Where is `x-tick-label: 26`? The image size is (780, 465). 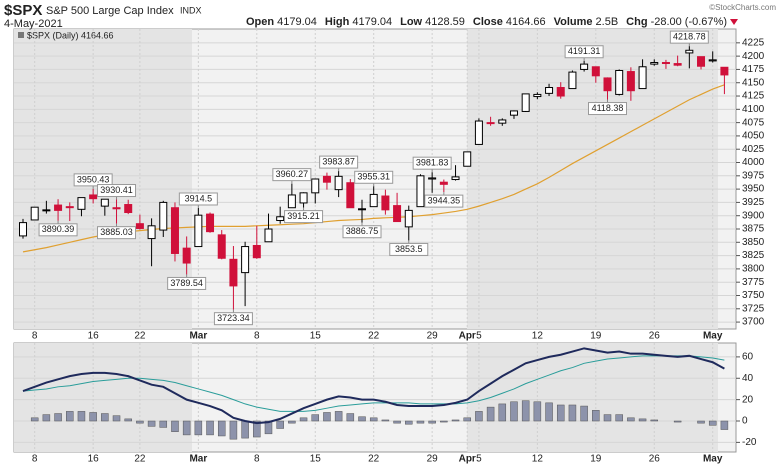
x-tick-label: 26 is located at coordinates (655, 336).